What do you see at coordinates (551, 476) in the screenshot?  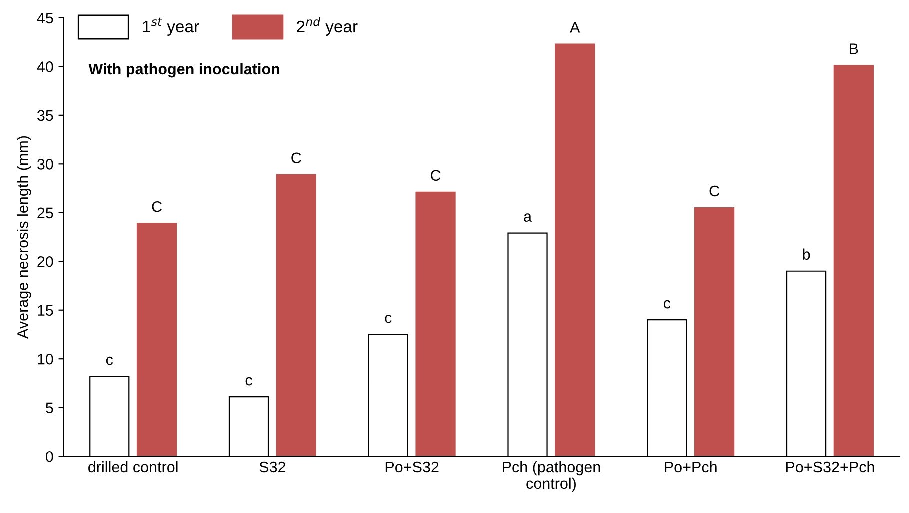 I see `x-tick-label: Pch (pathogen control)` at bounding box center [551, 476].